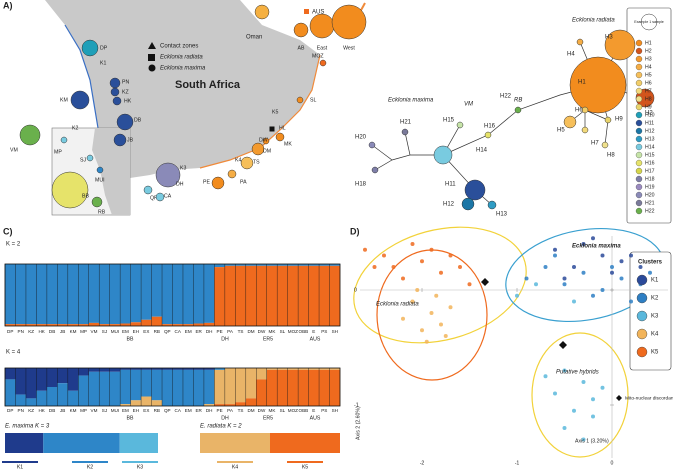  What do you see at coordinates (168, 196) in the screenshot?
I see `label: CA` at bounding box center [168, 196].